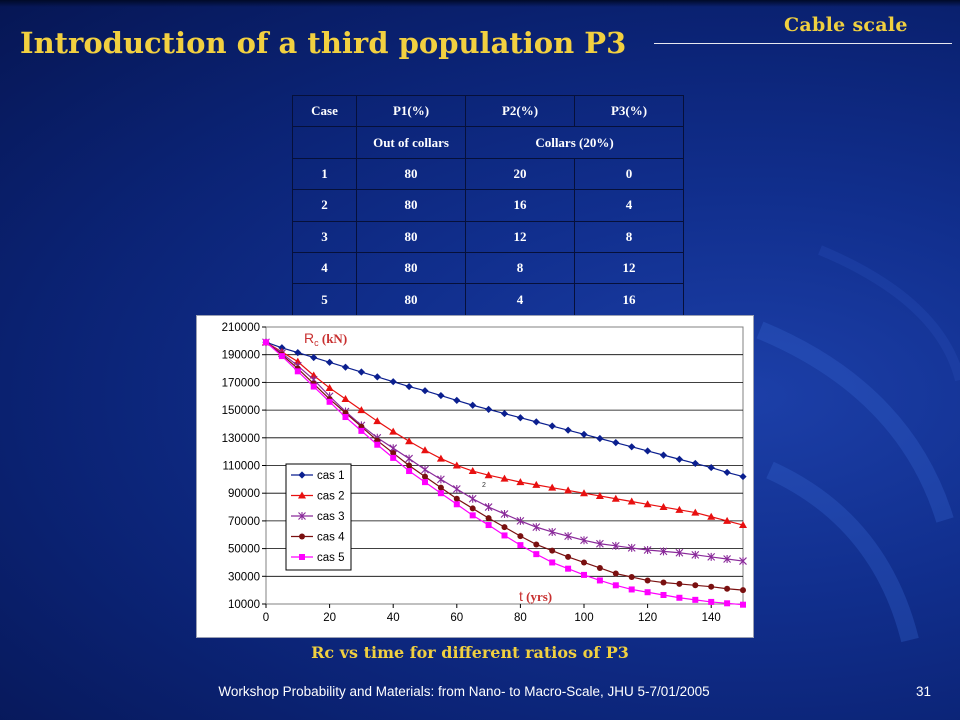  What do you see at coordinates (488, 268) in the screenshot?
I see `table-row: 4 80 8 12` at bounding box center [488, 268].